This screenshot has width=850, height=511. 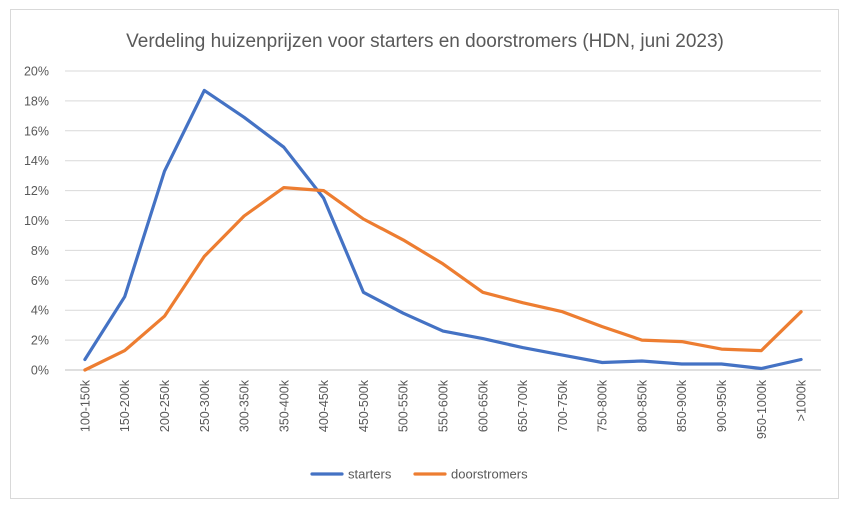 I want to click on y-tick-label: 18%, so click(x=36, y=101).